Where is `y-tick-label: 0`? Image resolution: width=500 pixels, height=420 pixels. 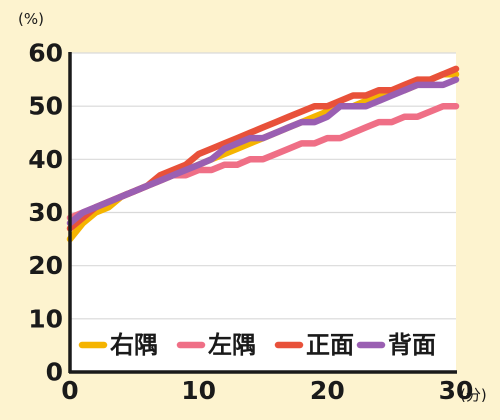
y-tick-label: 0 is located at coordinates (54, 372).